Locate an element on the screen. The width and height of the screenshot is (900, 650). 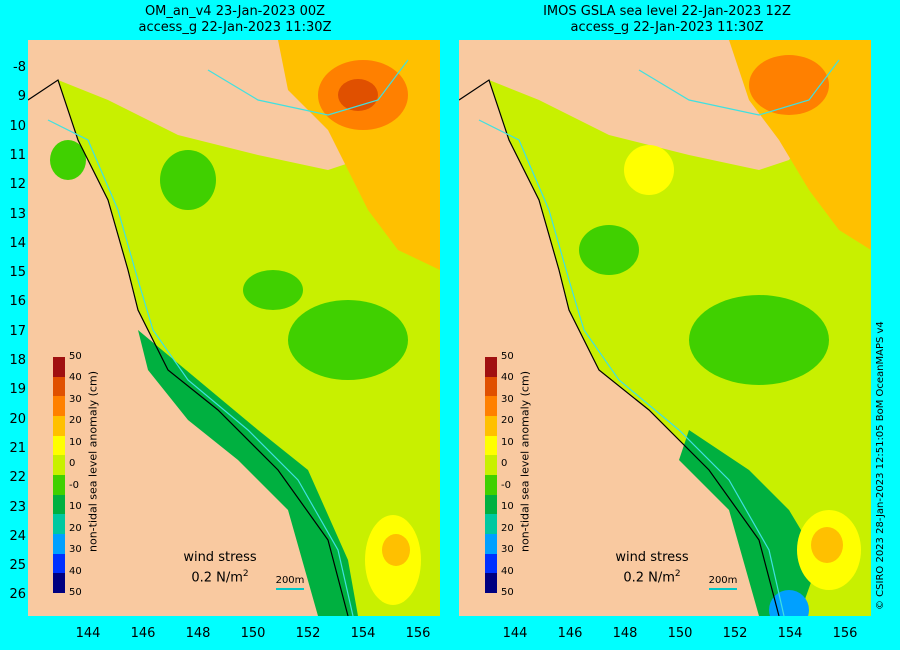
contour-200m-north is located at coordinates (308, 87).